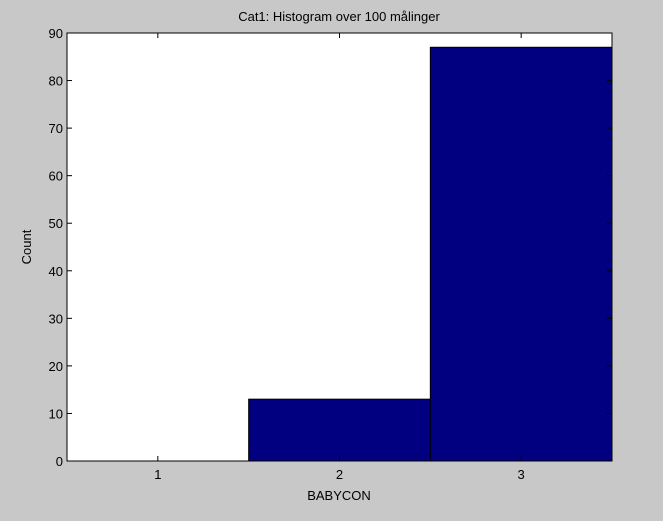 The image size is (663, 521). Describe the element at coordinates (339, 495) in the screenshot. I see `x-axis-label: BABYCON` at that location.